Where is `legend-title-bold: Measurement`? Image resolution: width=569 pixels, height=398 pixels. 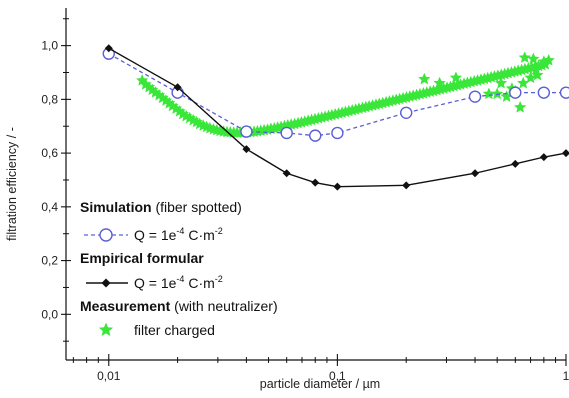
legend-title-bold: Measurement is located at coordinates (125, 306).